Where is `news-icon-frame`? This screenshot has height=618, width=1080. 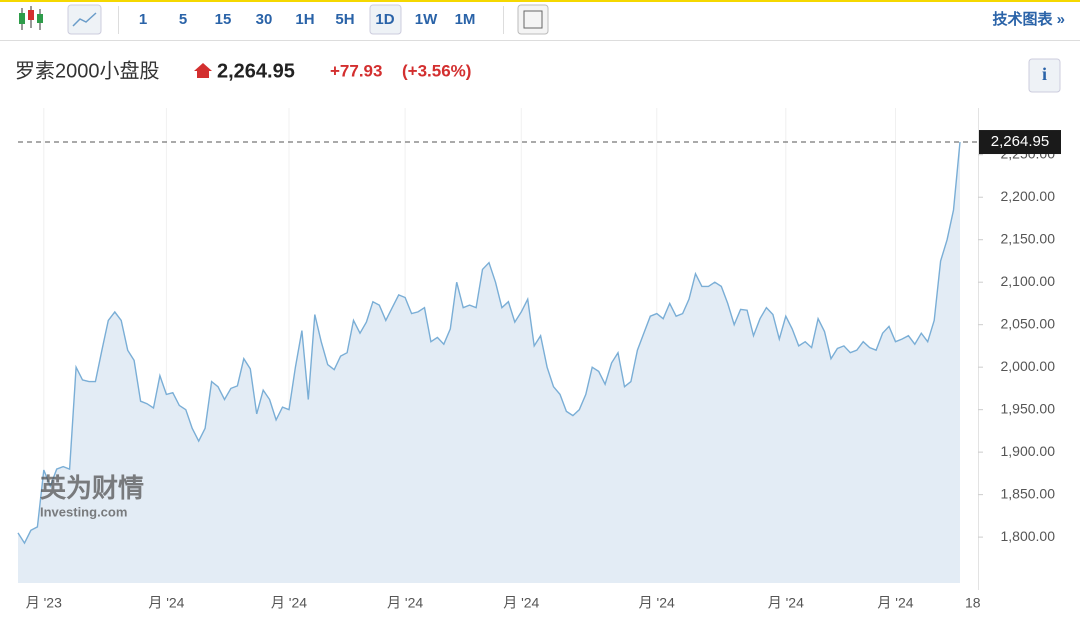
news-icon-frame is located at coordinates (533, 19).